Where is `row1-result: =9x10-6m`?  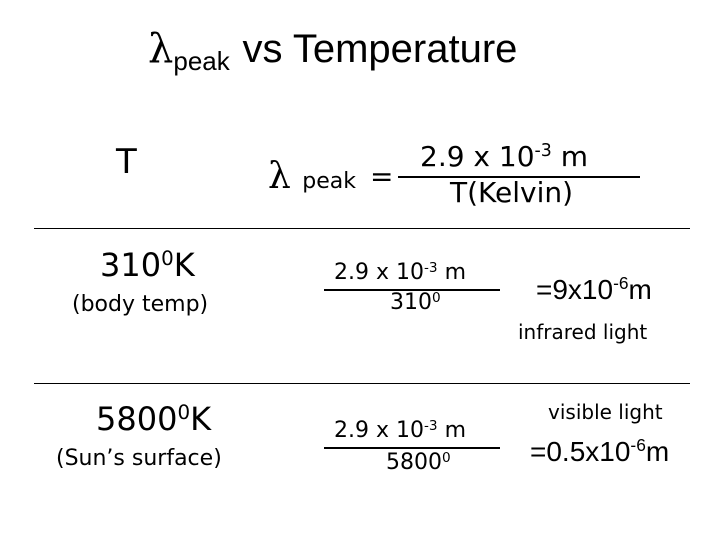 row1-result: =9x10-6m is located at coordinates (594, 289).